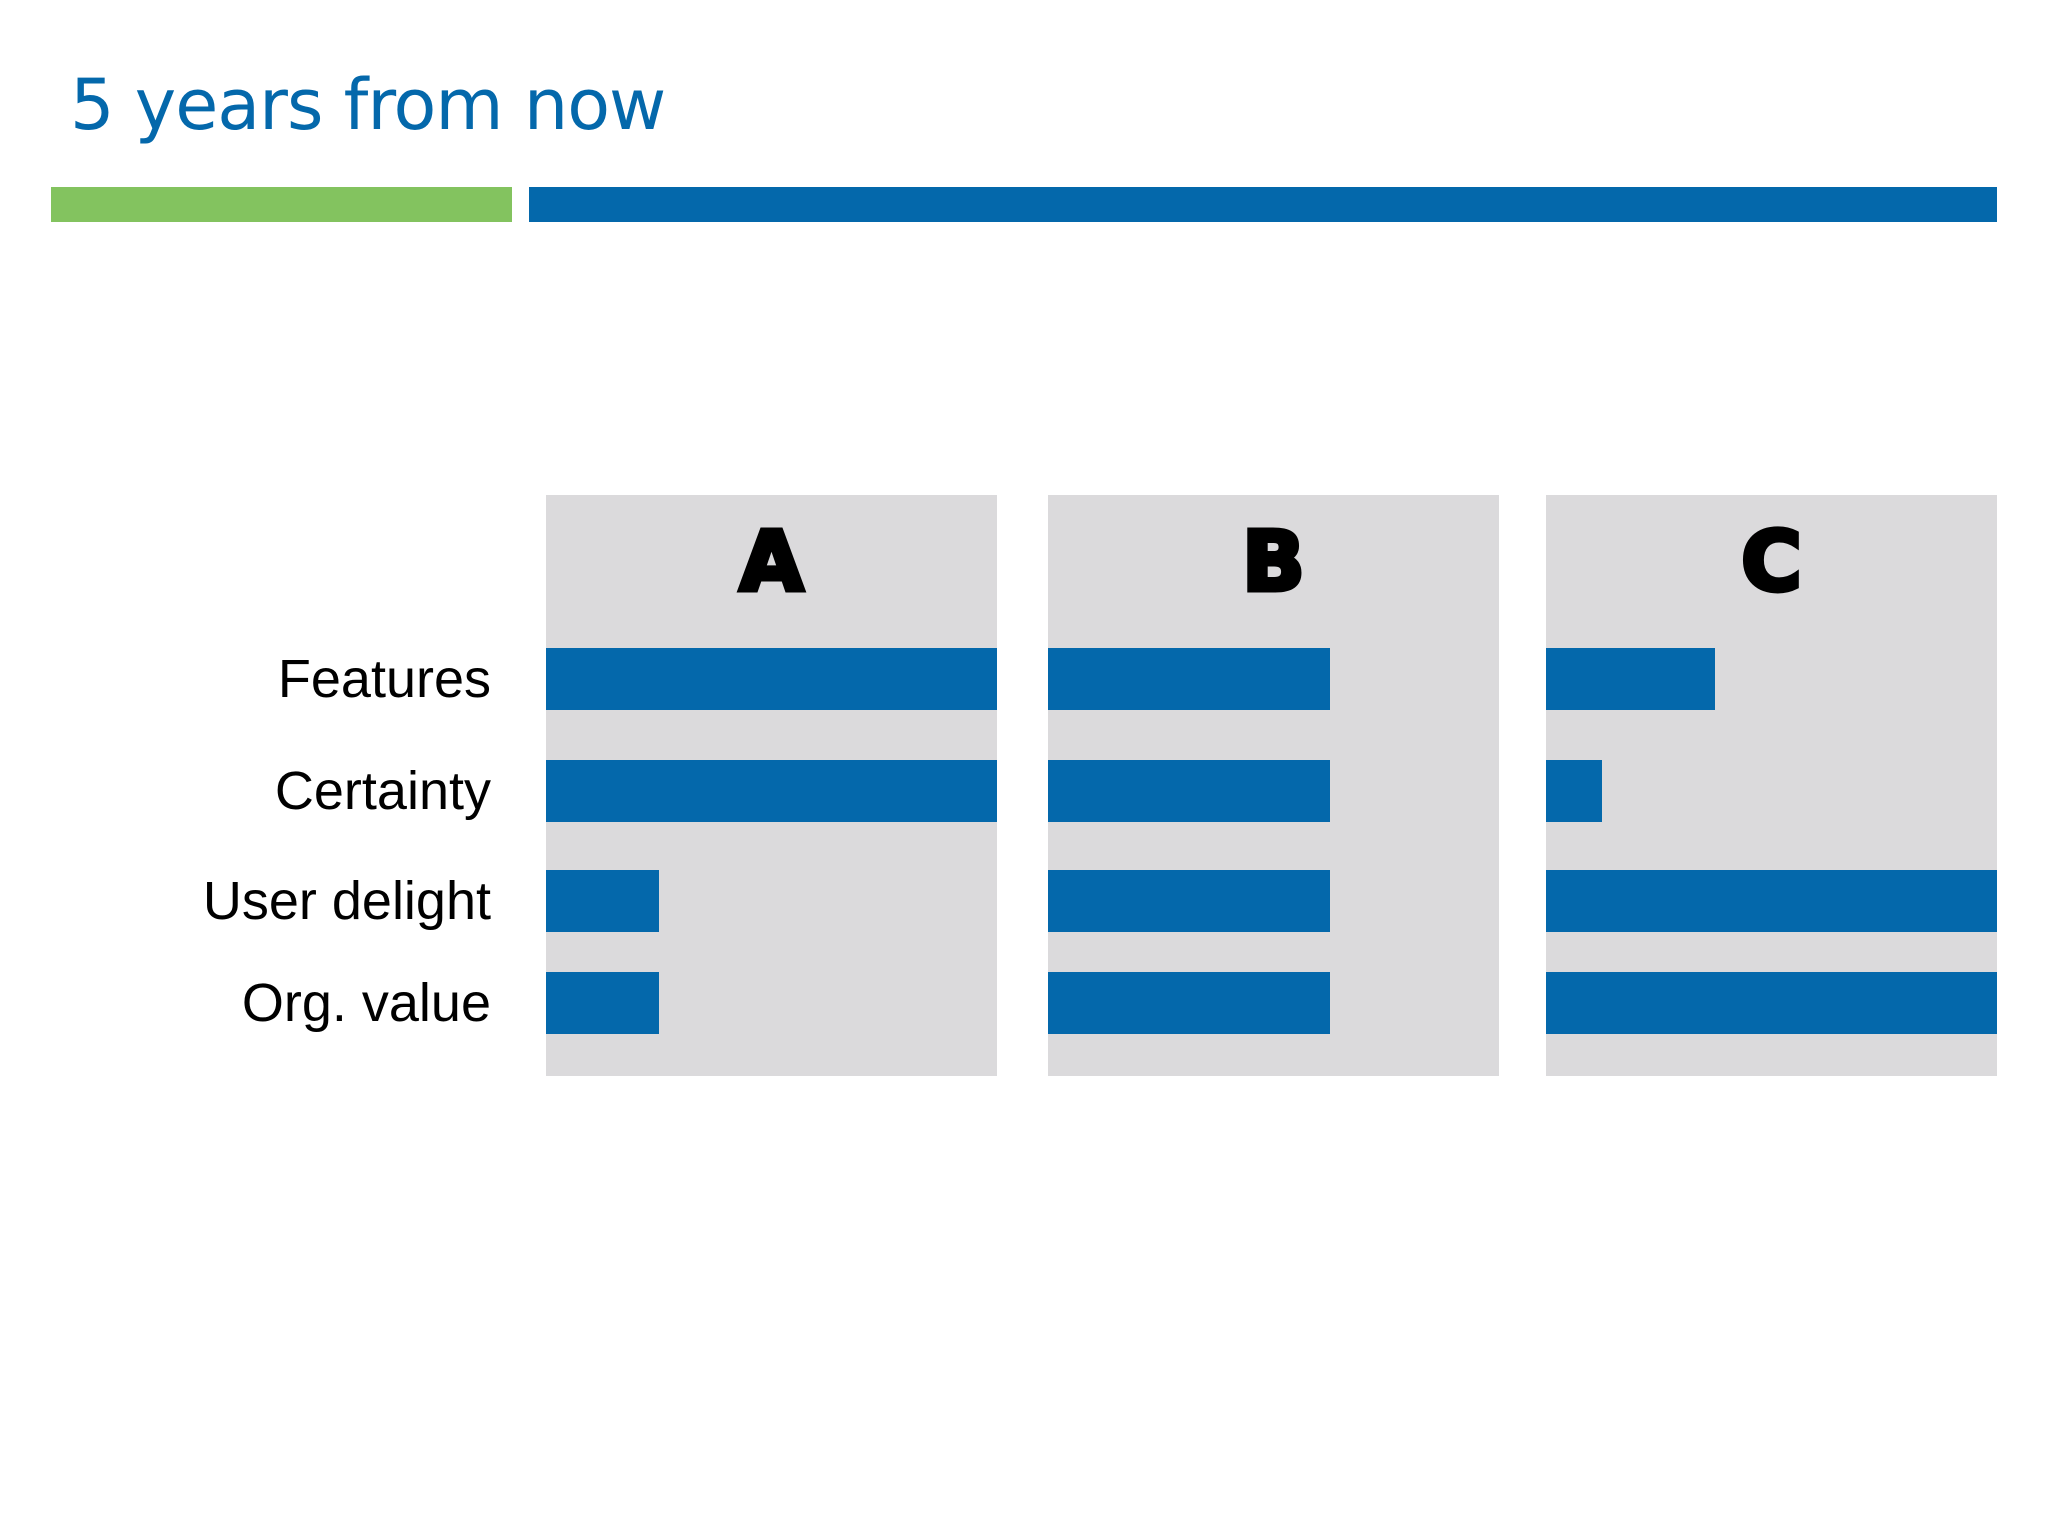  Describe the element at coordinates (366, 1003) in the screenshot. I see `row-label-org-value: Org. value` at that location.